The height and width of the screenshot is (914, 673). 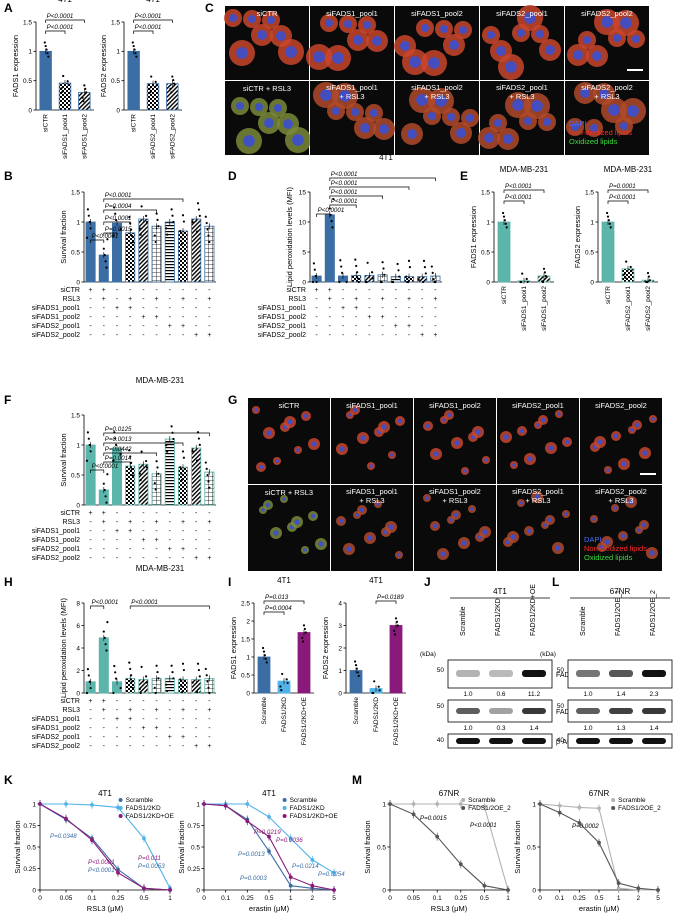 I want to click on panel-k-erastin-pvalue: P=0.0003, so click(x=253, y=878).